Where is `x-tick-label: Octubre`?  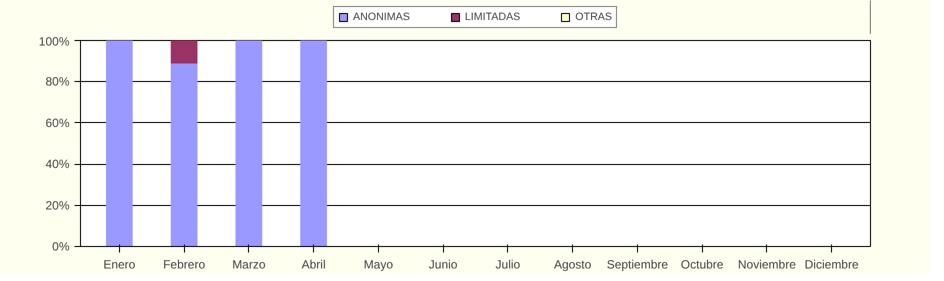 x-tick-label: Octubre is located at coordinates (702, 265).